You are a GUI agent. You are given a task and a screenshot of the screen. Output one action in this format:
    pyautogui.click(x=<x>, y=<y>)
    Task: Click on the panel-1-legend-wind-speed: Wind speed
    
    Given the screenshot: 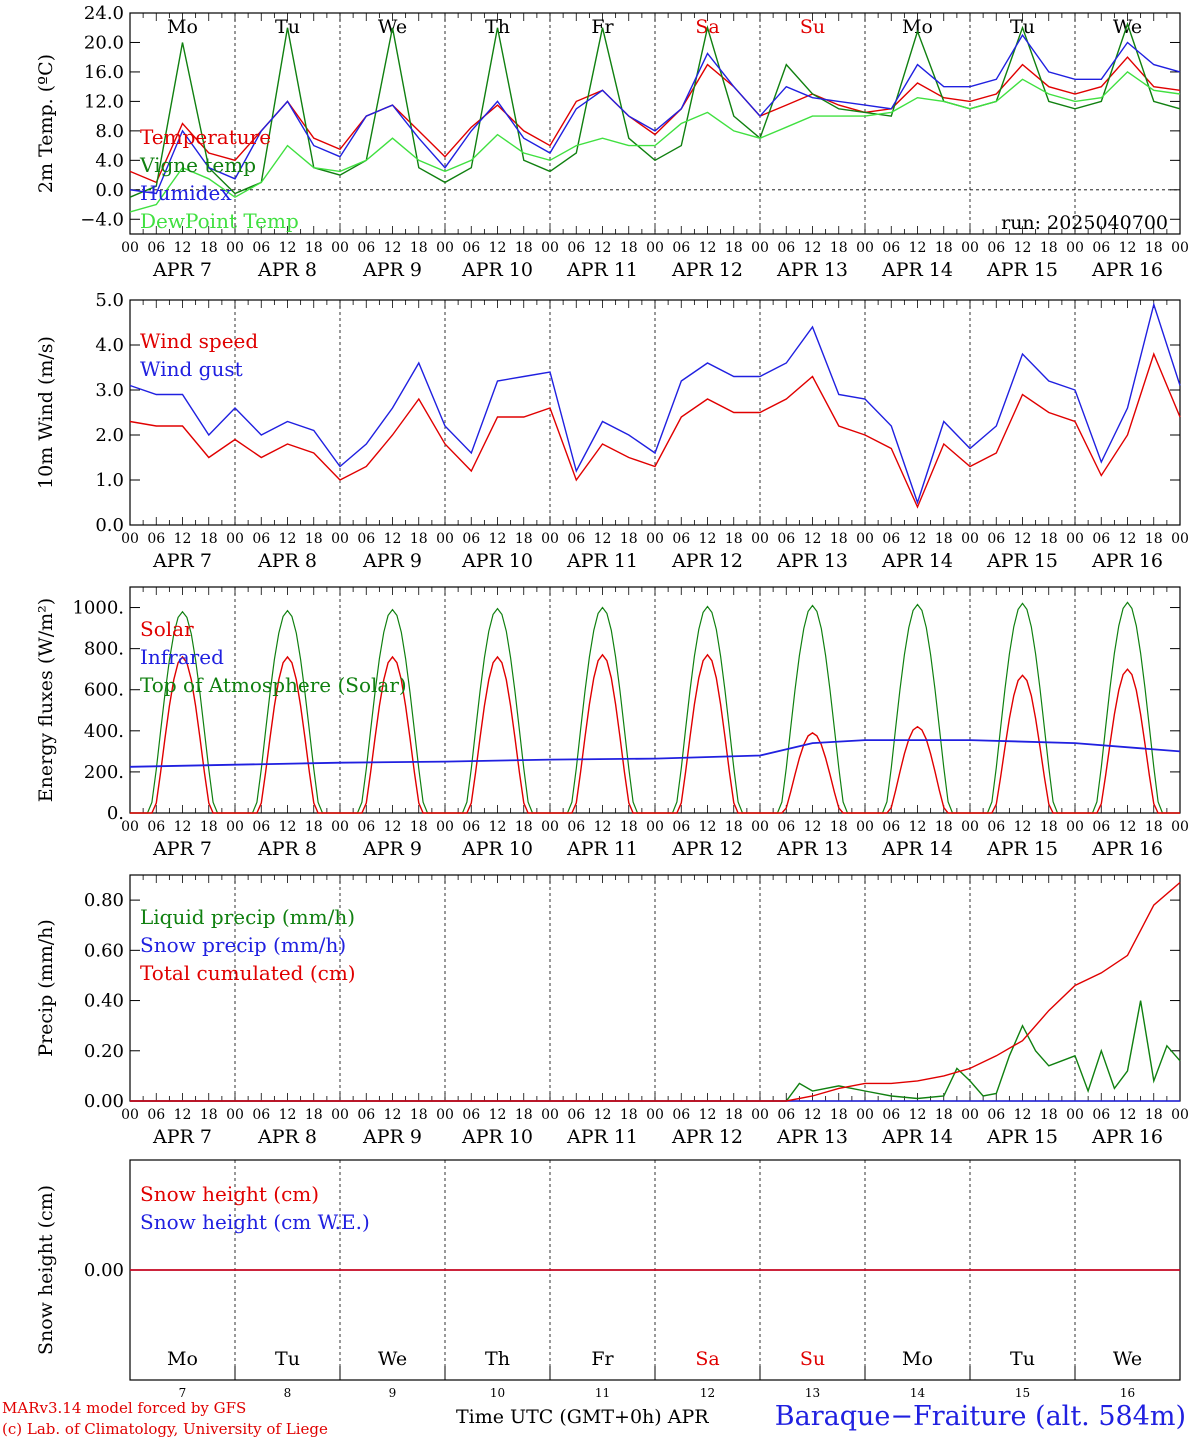 What is the action you would take?
    pyautogui.click(x=199, y=341)
    